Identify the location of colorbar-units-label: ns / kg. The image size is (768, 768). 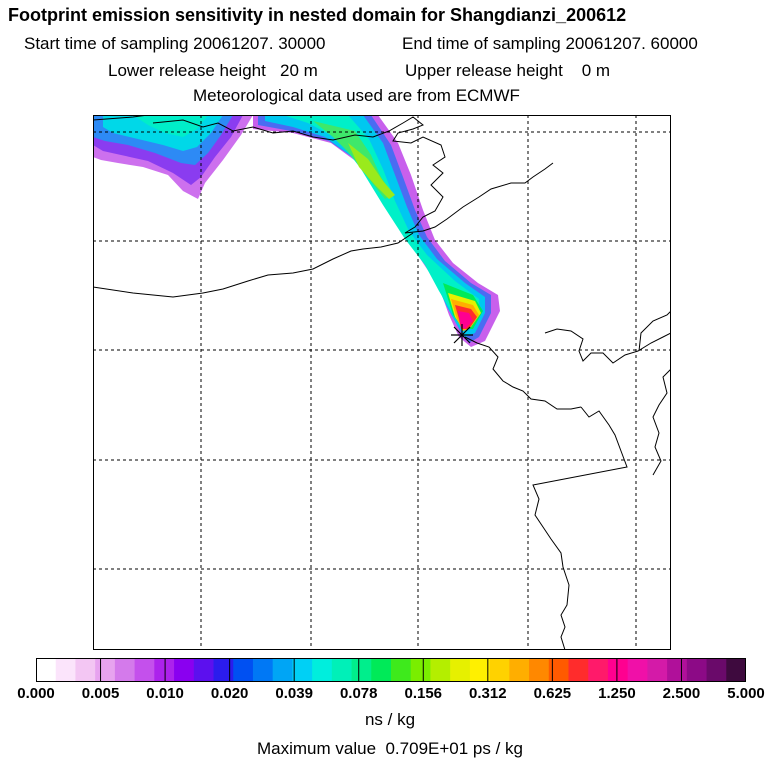
(390, 719).